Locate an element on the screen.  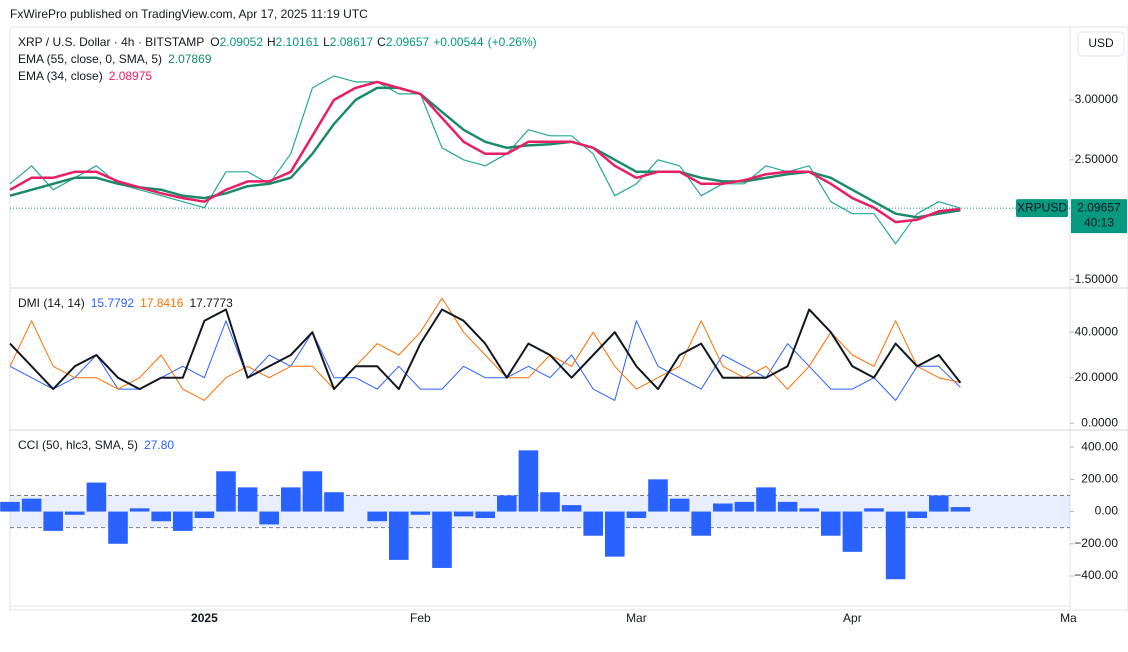
currency-button is located at coordinates (1101, 44).